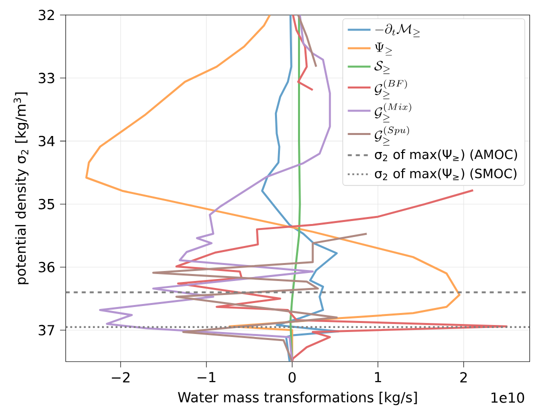 The height and width of the screenshot is (415, 539). I want to click on y-tick-label: 33, so click(46, 78).